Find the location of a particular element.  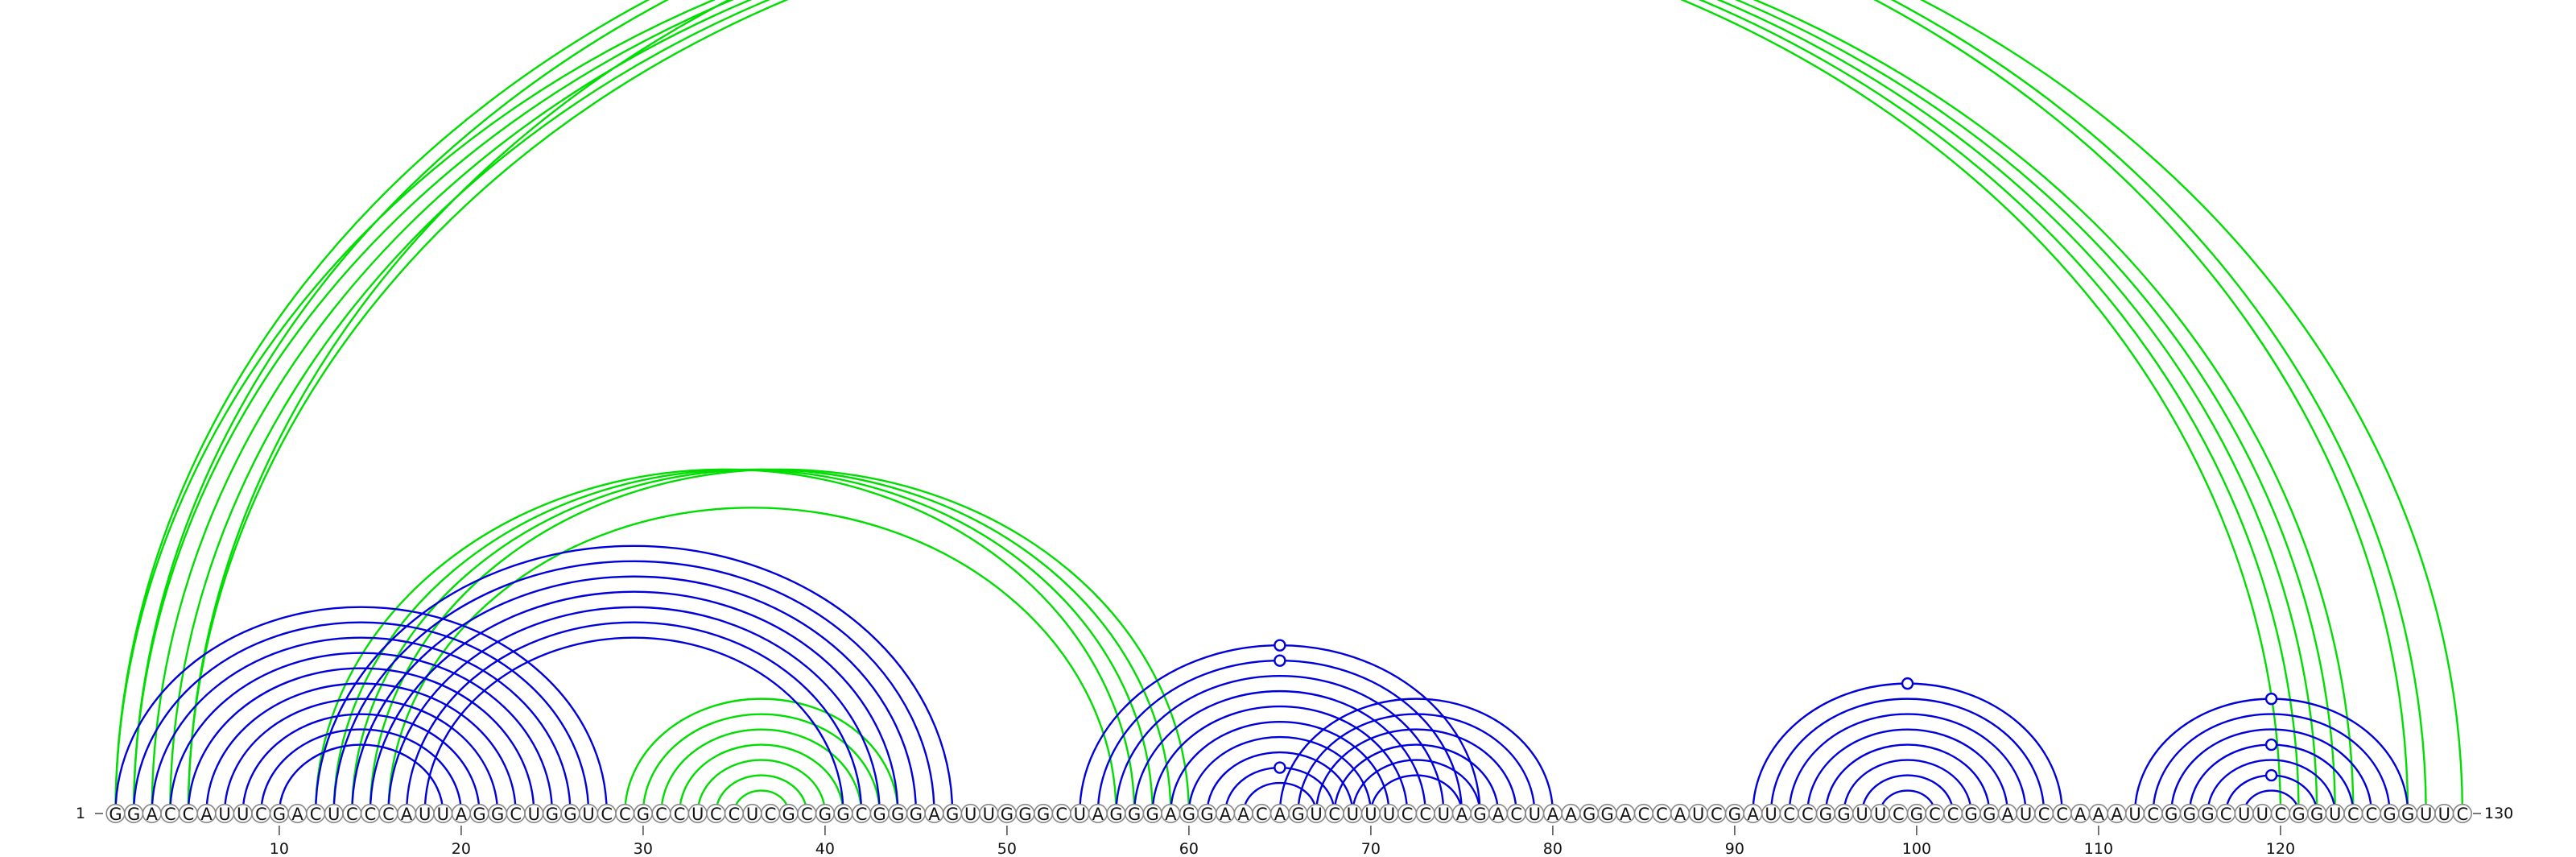

end-index-label: 130 is located at coordinates (2498, 813).